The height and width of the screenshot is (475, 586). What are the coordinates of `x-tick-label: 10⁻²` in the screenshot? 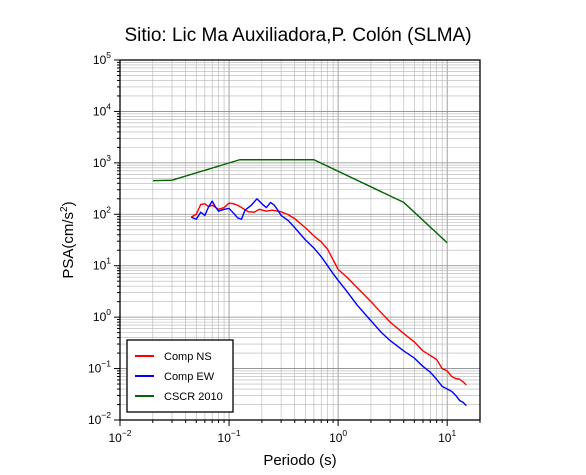 It's located at (119, 436).